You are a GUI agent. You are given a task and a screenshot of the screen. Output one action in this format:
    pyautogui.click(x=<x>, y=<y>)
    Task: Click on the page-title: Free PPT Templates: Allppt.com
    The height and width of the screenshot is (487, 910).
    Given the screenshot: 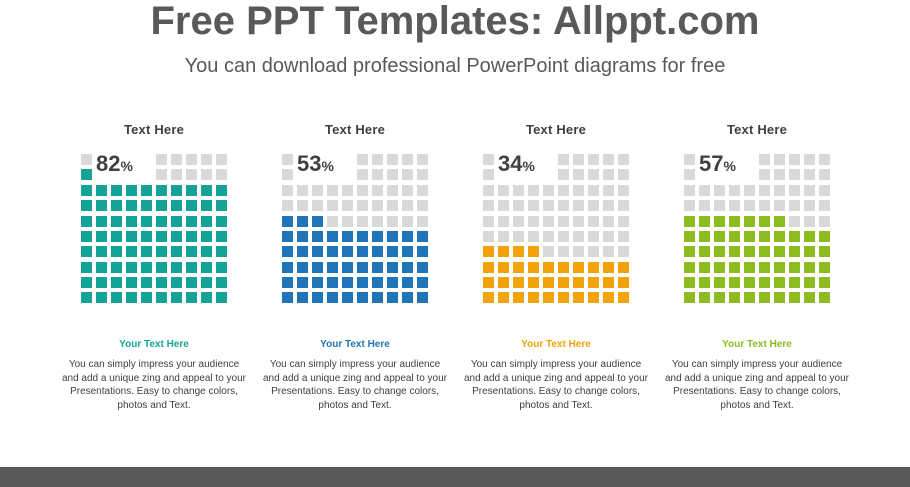 What is the action you would take?
    pyautogui.click(x=455, y=21)
    